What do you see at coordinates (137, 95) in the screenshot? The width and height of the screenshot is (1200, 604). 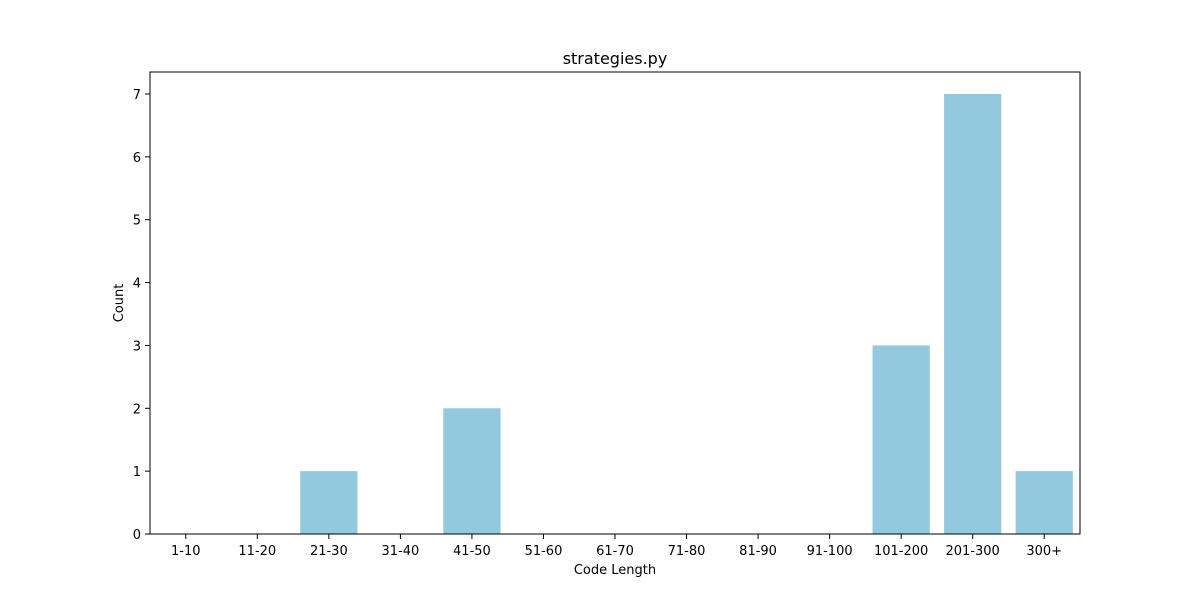 I see `y-tick-label: 7` at bounding box center [137, 95].